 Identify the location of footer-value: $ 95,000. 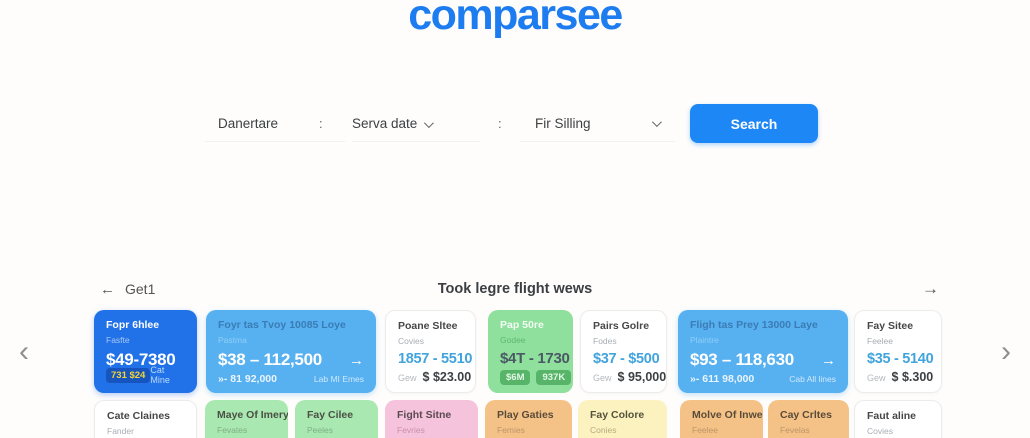
(642, 377).